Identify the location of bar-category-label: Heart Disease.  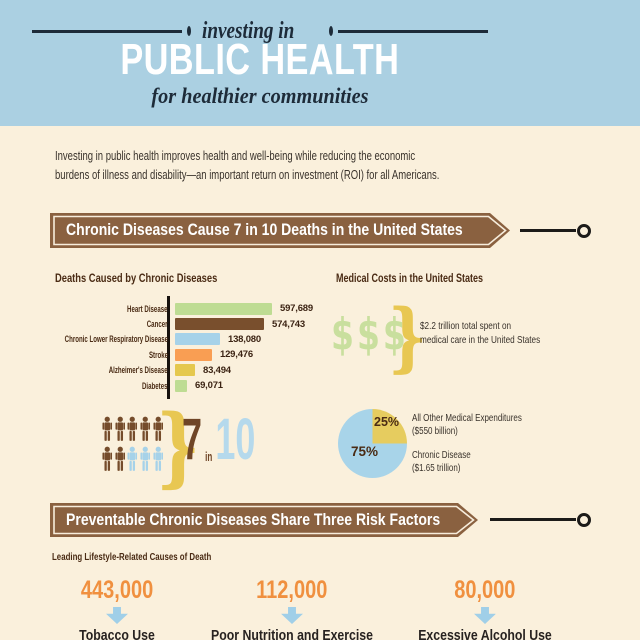
(147, 308).